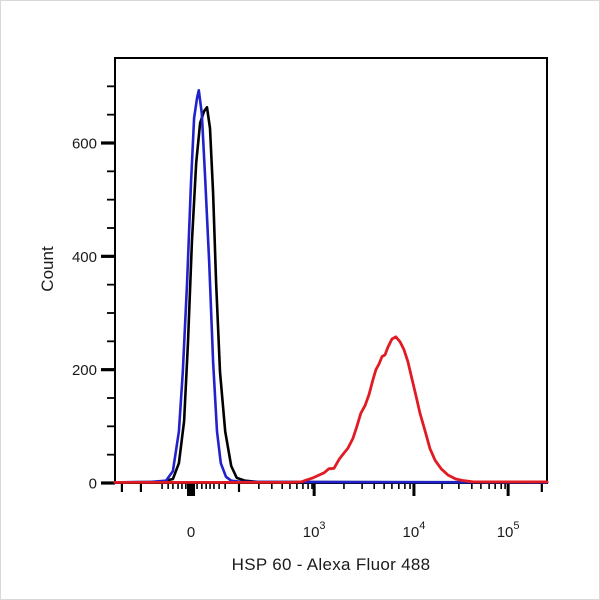  What do you see at coordinates (84, 370) in the screenshot?
I see `y-tick-label: 200` at bounding box center [84, 370].